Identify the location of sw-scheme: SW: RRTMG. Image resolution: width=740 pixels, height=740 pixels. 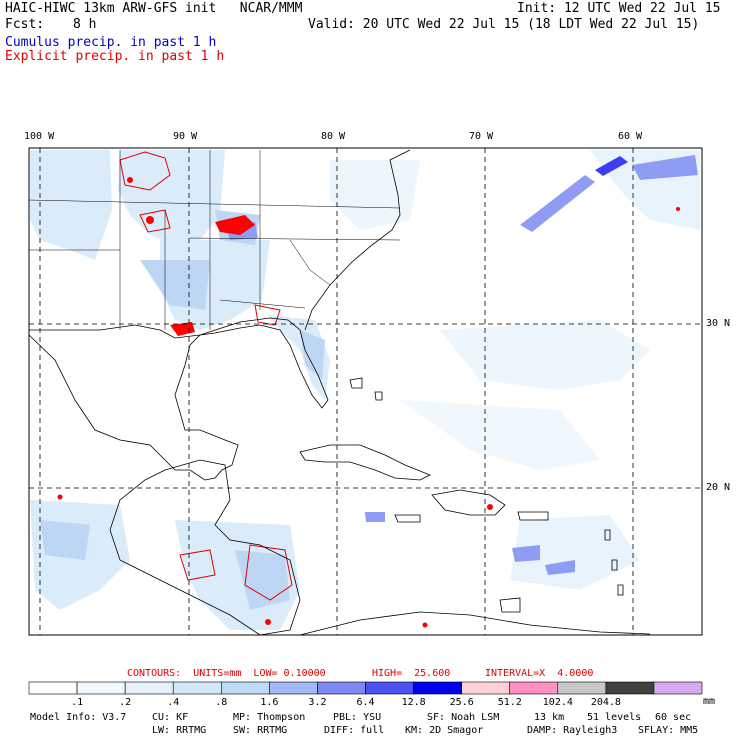
(260, 730).